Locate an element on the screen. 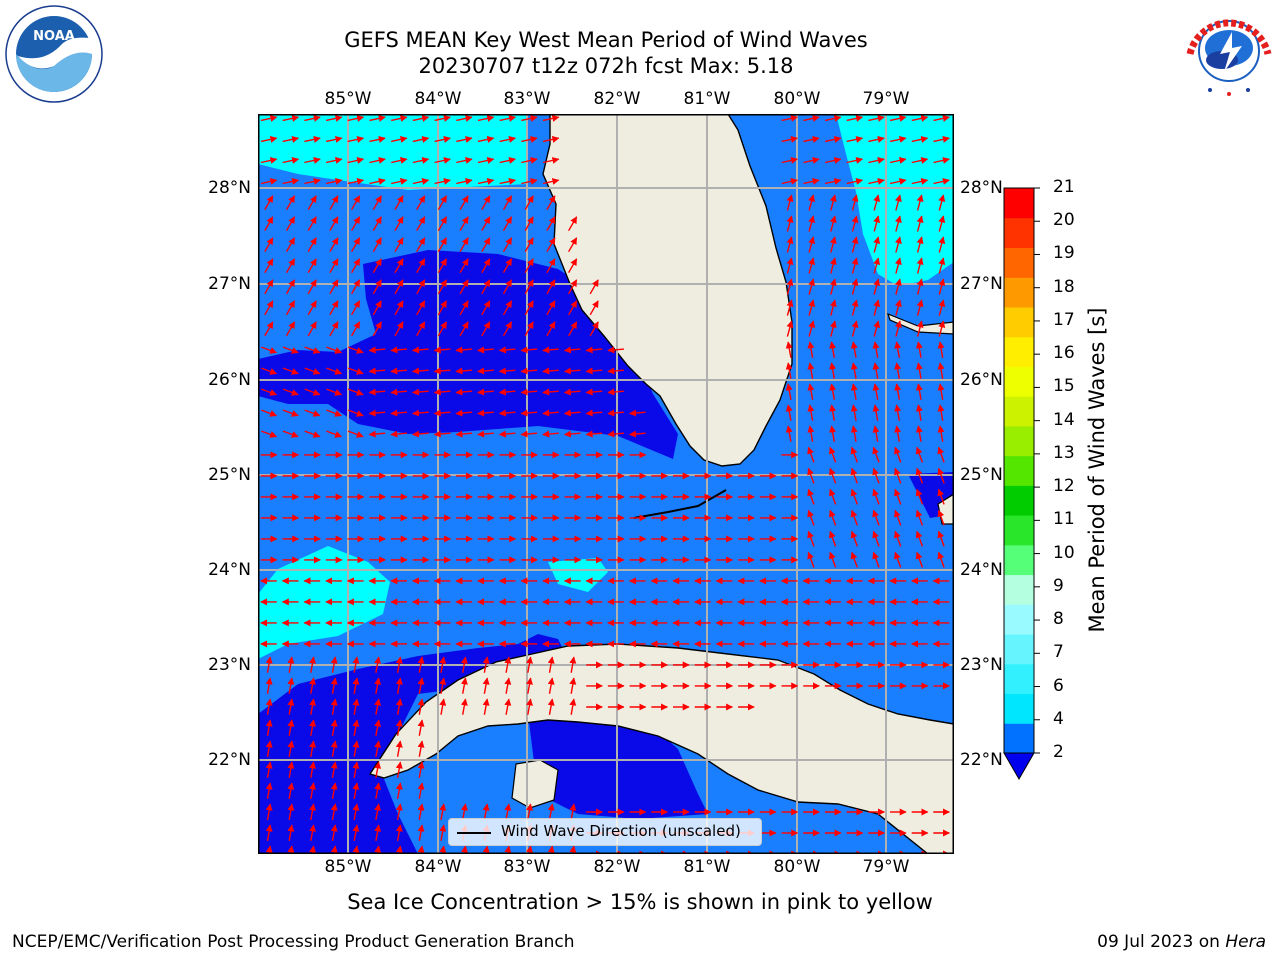 The height and width of the screenshot is (960, 1280). lon-label-bottom: 85°W is located at coordinates (348, 867).